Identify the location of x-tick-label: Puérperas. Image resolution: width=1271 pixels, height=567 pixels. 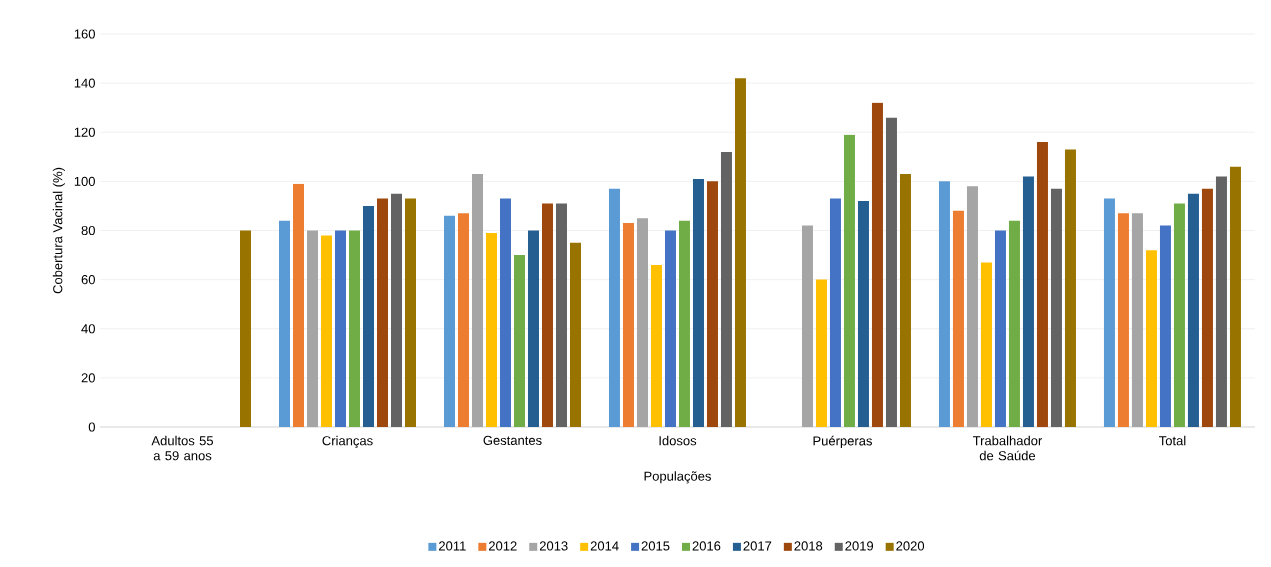
(842, 442).